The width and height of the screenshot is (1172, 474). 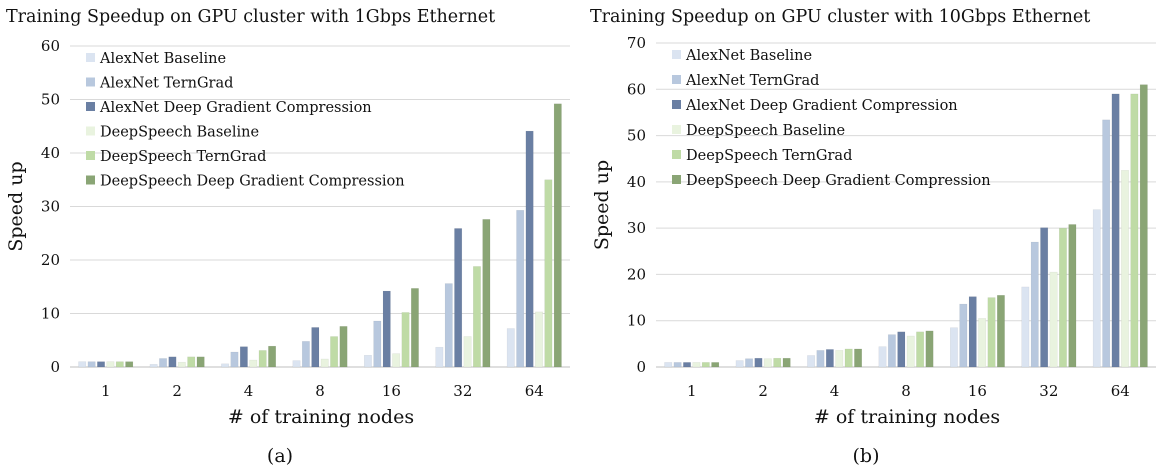 I want to click on x-tick-label: 2, so click(x=763, y=391).